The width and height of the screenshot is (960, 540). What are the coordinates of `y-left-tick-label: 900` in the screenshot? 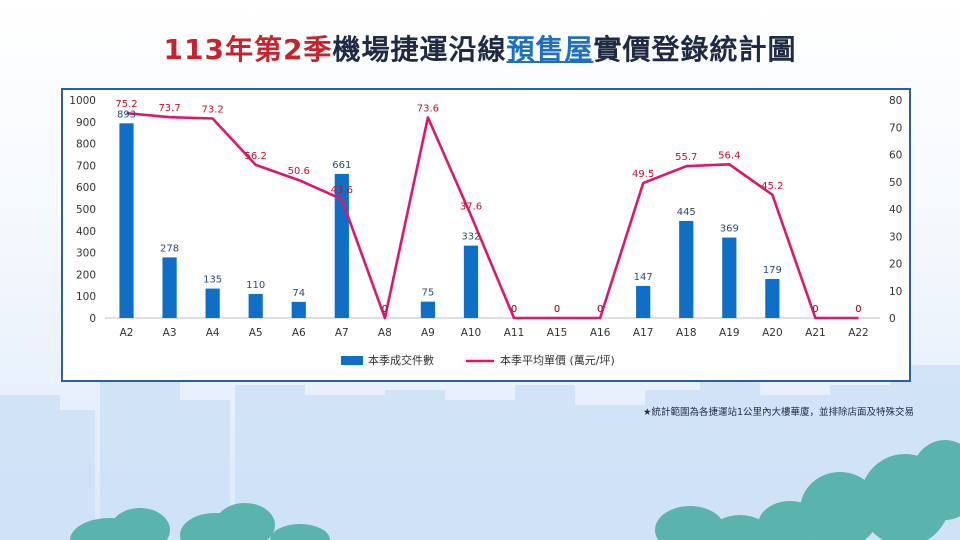 It's located at (86, 123).